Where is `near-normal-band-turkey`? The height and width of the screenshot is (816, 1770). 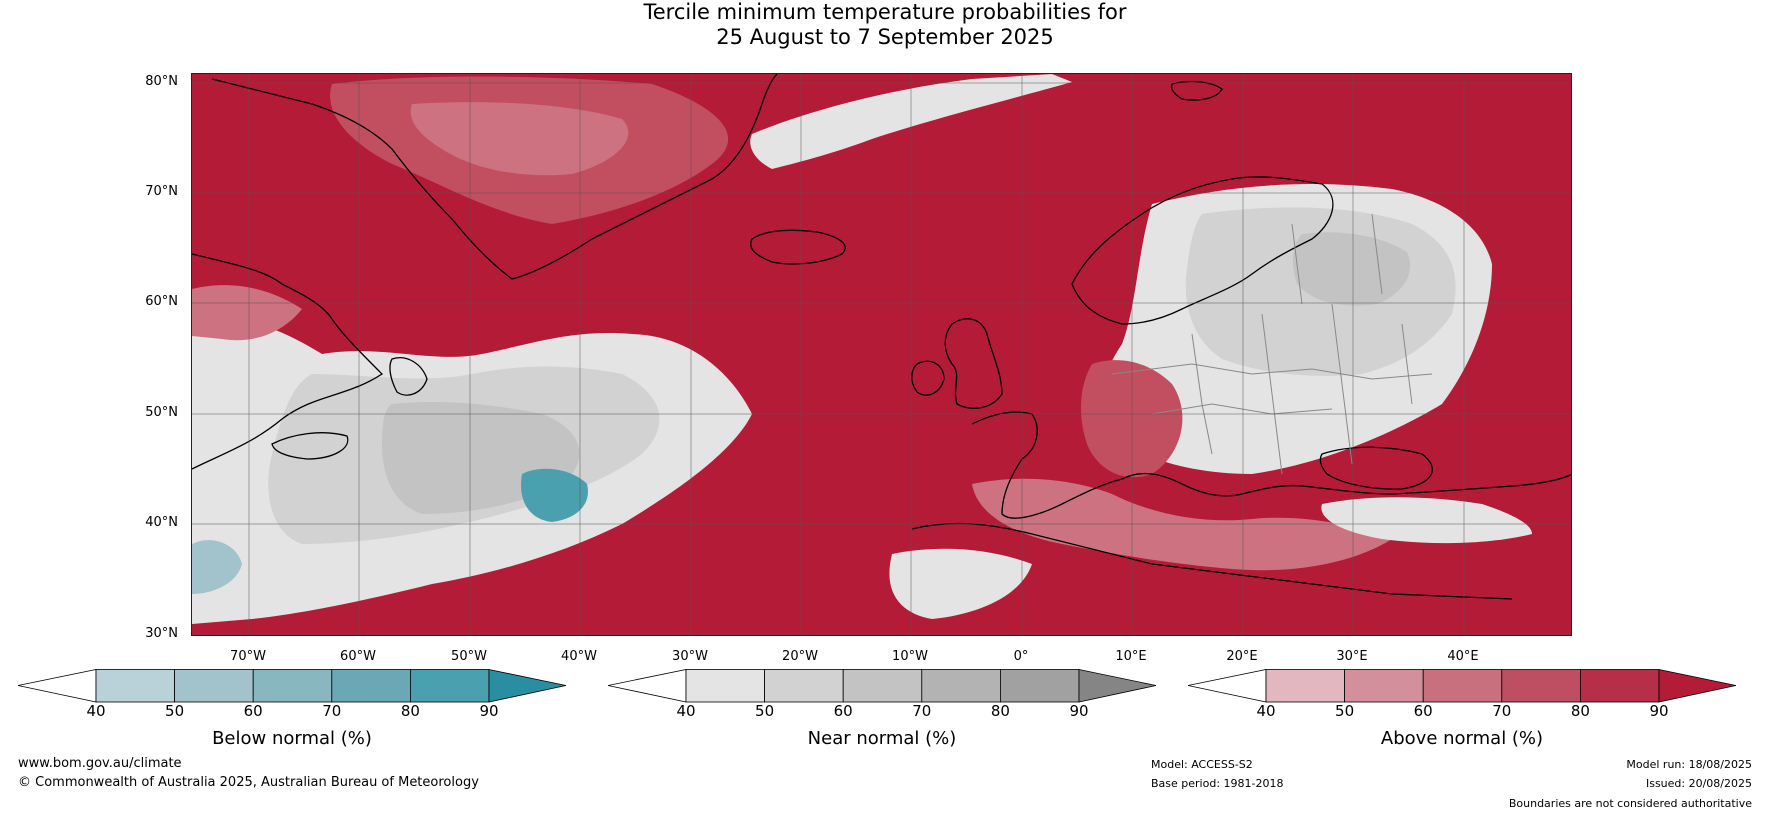 near-normal-band-turkey is located at coordinates (1426, 520).